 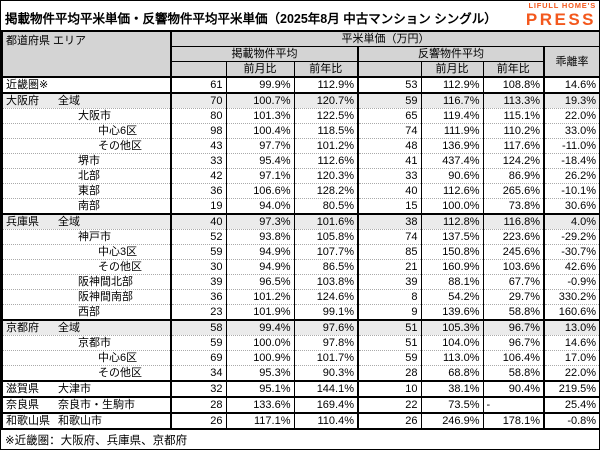 I want to click on table-row: 阪神間南部 36 101.2% 124.6% 8 54.2% 29.7% 330.2%, so click(x=300, y=297).